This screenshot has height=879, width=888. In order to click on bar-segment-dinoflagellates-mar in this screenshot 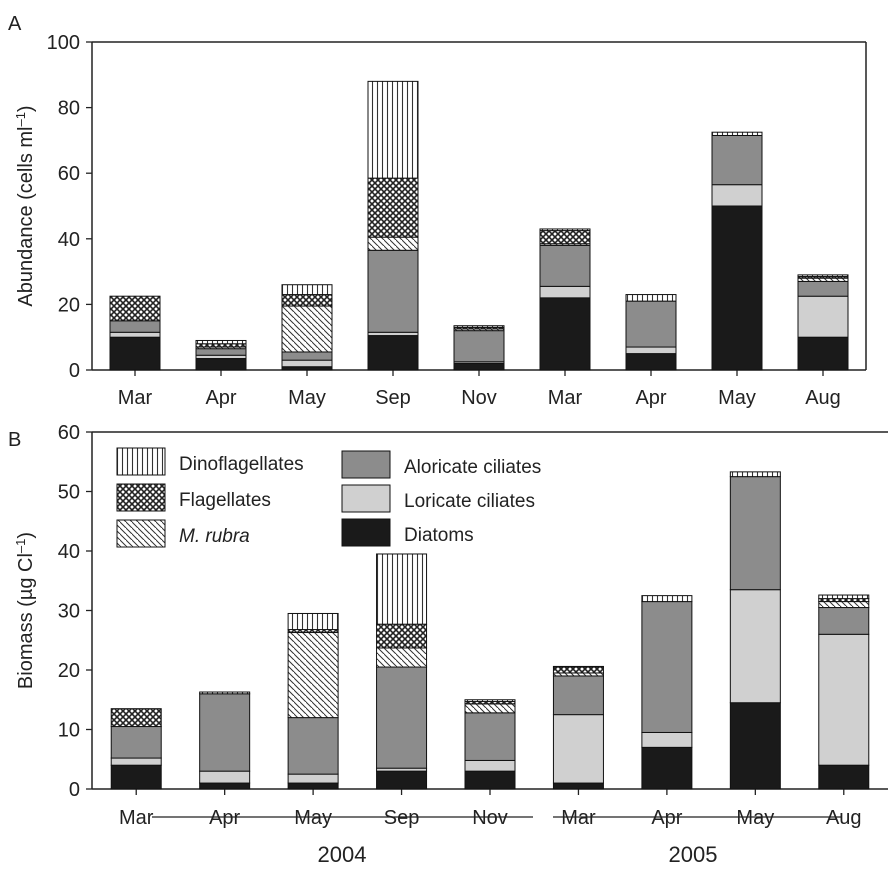, I will do `click(578, 666)`.